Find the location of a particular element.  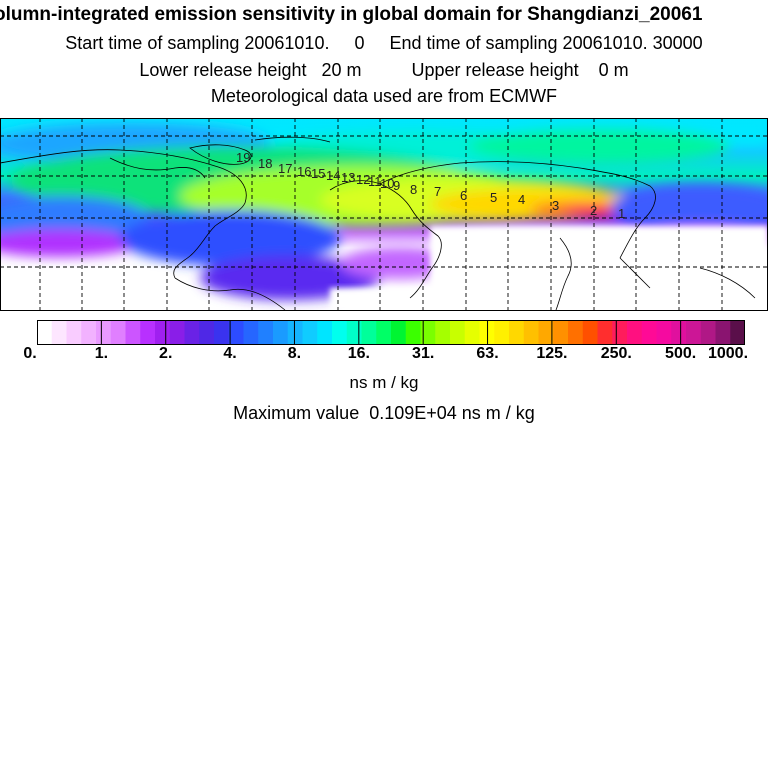

colorbar-border is located at coordinates (391, 332).